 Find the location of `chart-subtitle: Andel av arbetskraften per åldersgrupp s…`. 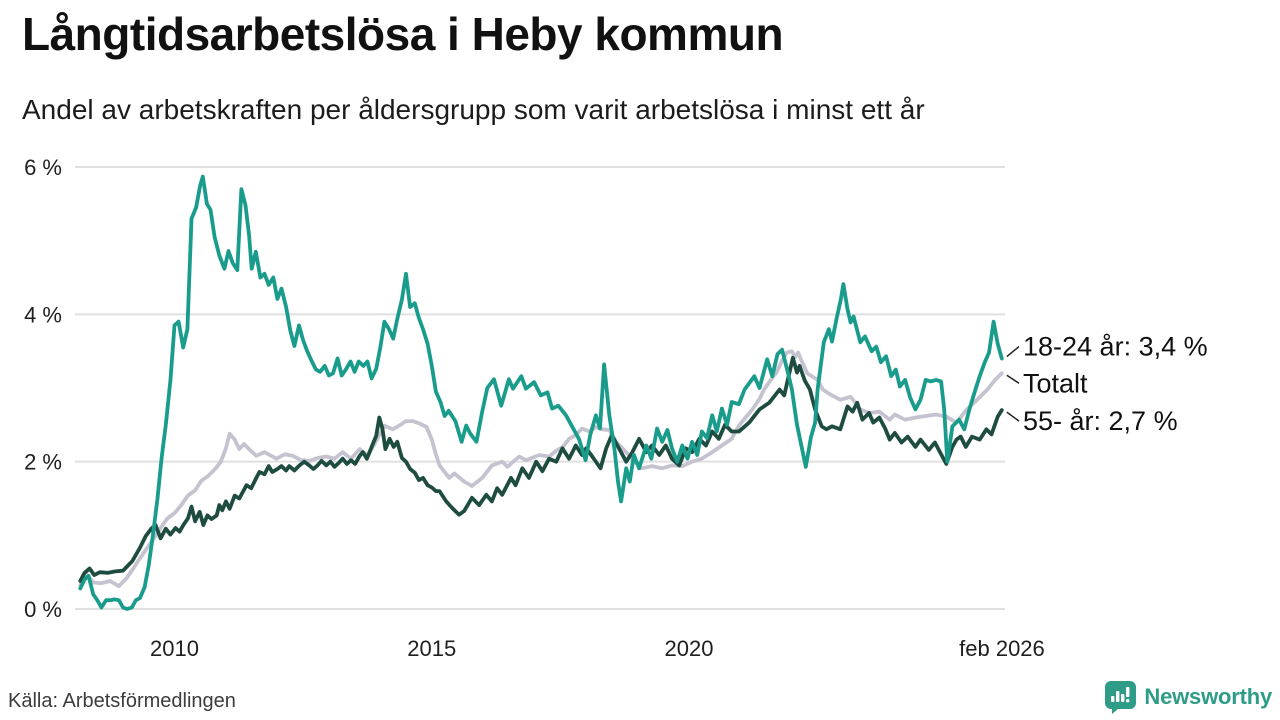

chart-subtitle: Andel av arbetskraften per åldersgrupp s… is located at coordinates (473, 109).